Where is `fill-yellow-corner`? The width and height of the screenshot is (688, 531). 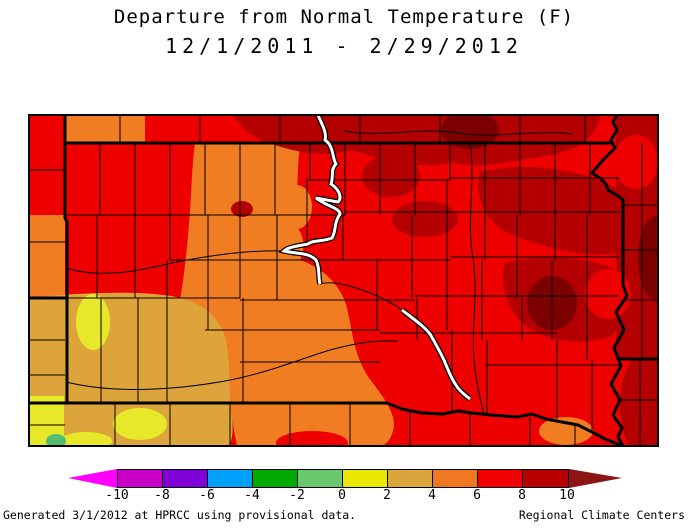 fill-yellow-corner is located at coordinates (86, 439).